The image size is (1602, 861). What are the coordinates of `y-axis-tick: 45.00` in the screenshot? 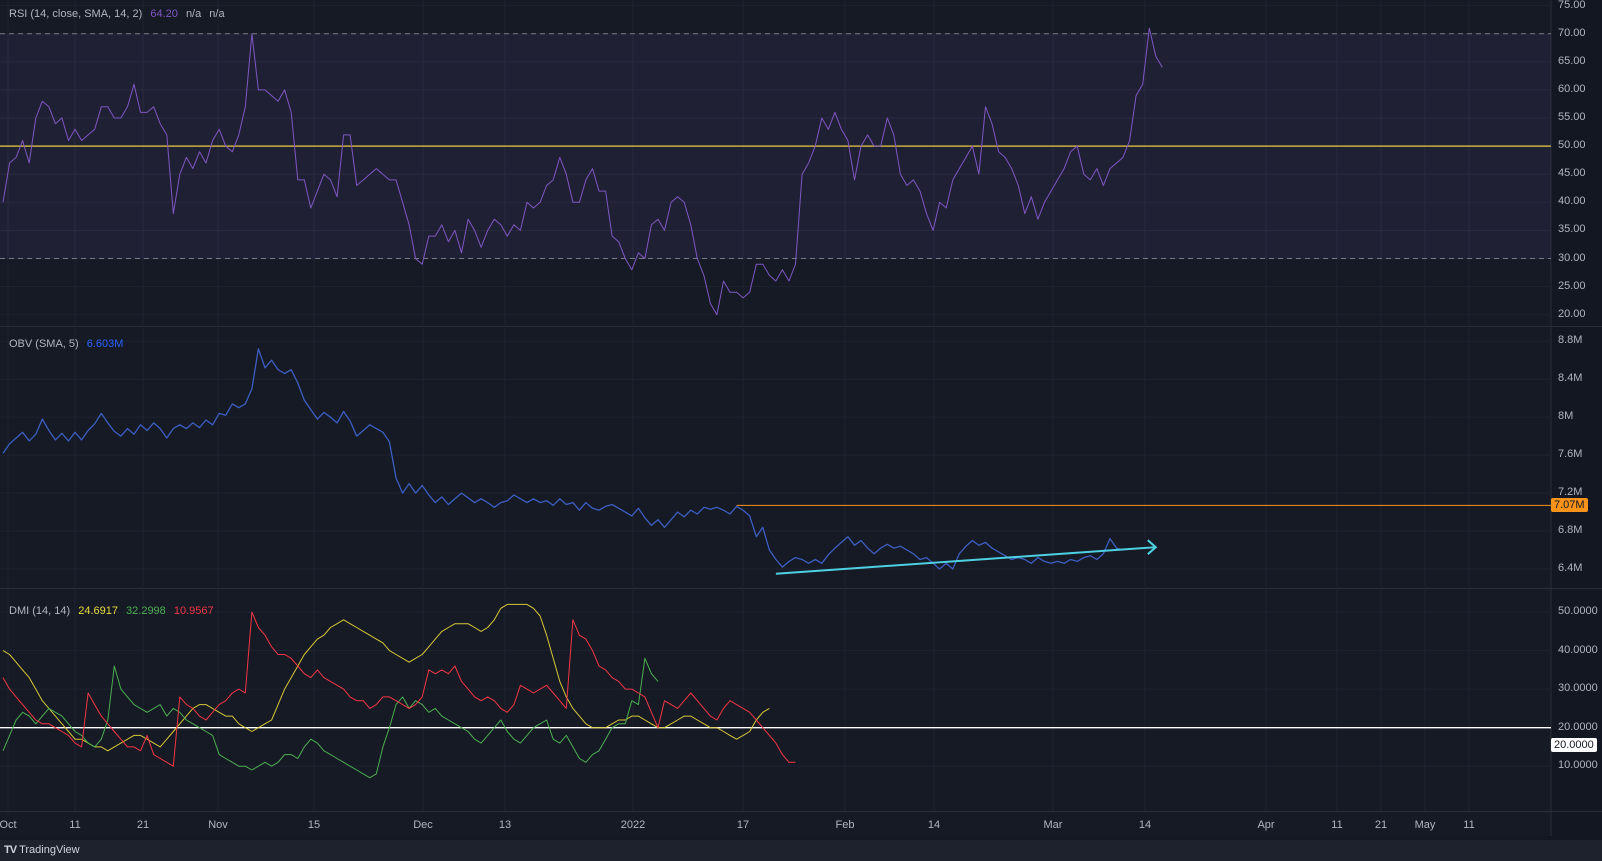 It's located at (1572, 173).